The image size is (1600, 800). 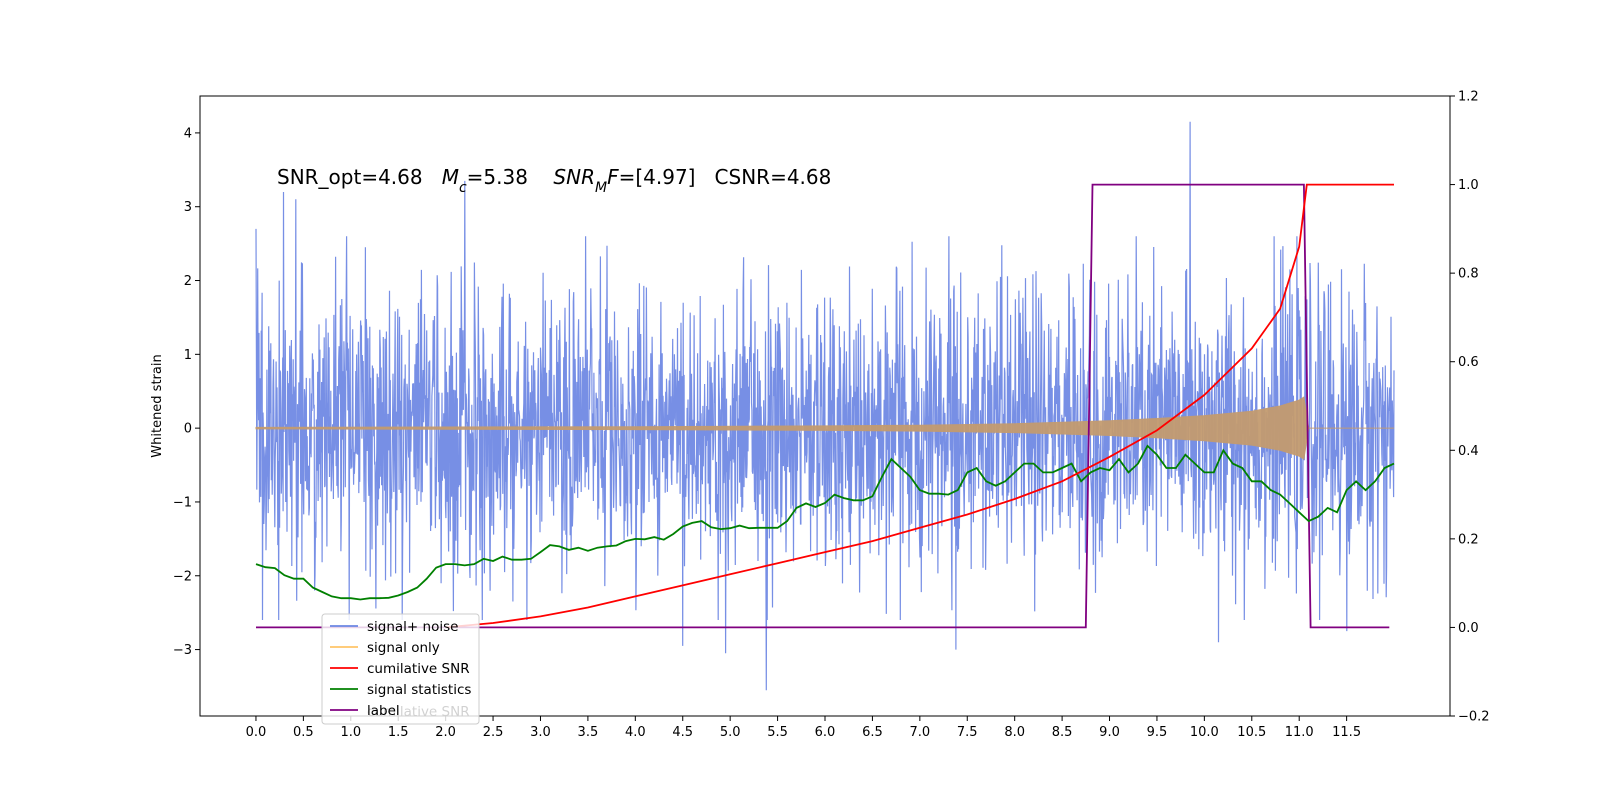 What do you see at coordinates (157, 405) in the screenshot?
I see `y-axis-label: Whitened strain` at bounding box center [157, 405].